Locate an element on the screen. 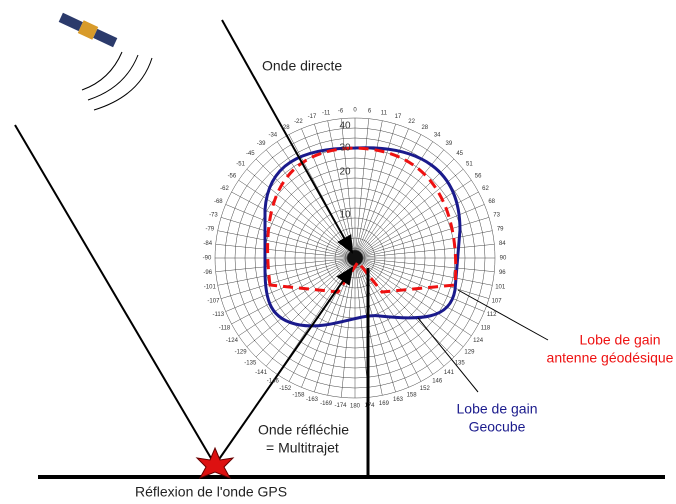 The image size is (676, 504). angle-label: -141 is located at coordinates (261, 373).